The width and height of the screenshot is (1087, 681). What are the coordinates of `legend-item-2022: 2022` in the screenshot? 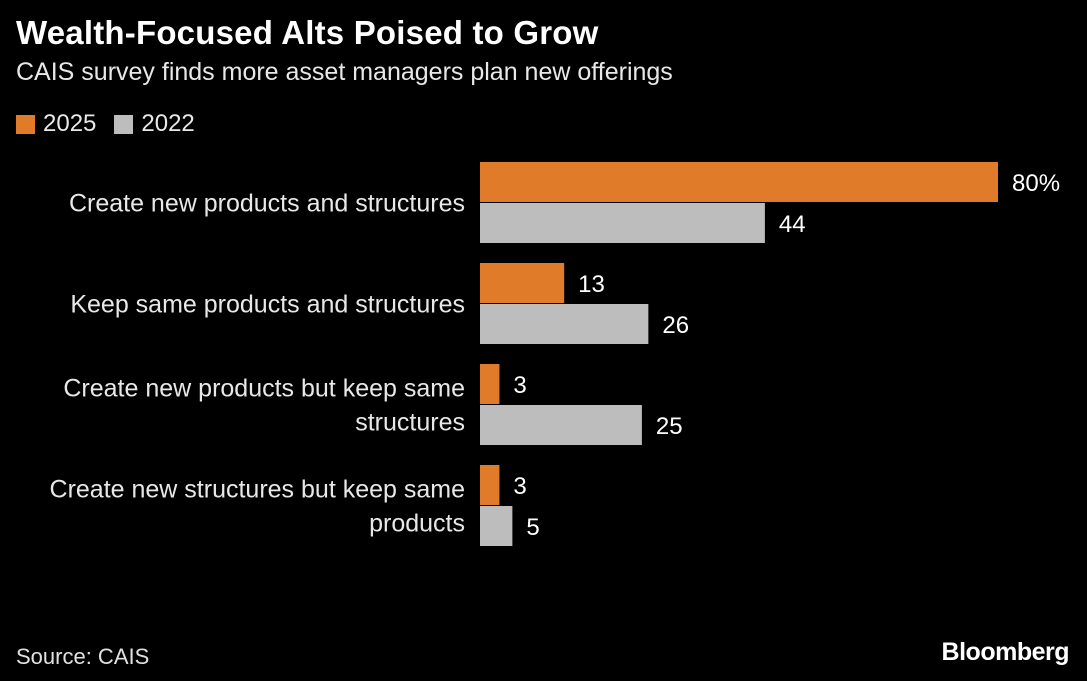 It's located at (154, 124).